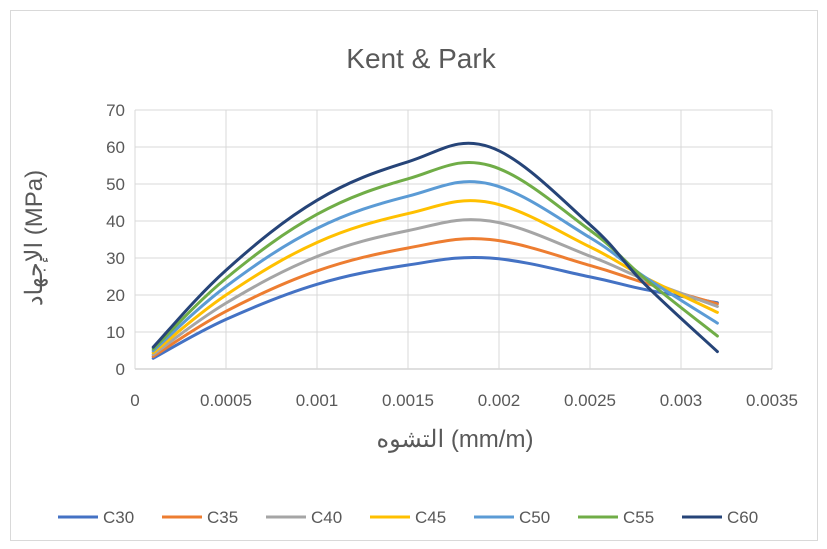 The width and height of the screenshot is (827, 549). Describe the element at coordinates (317, 400) in the screenshot. I see `x-tick-label: 0.001` at that location.